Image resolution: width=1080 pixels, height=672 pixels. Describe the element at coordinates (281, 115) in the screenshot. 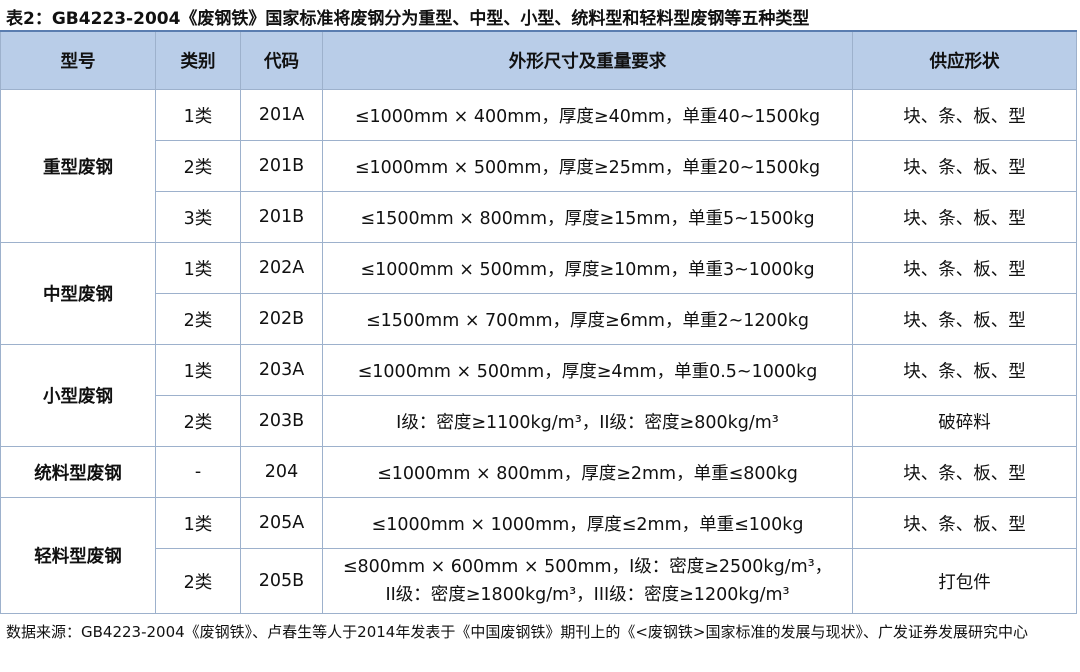

I see `table-cell: 201A` at that location.